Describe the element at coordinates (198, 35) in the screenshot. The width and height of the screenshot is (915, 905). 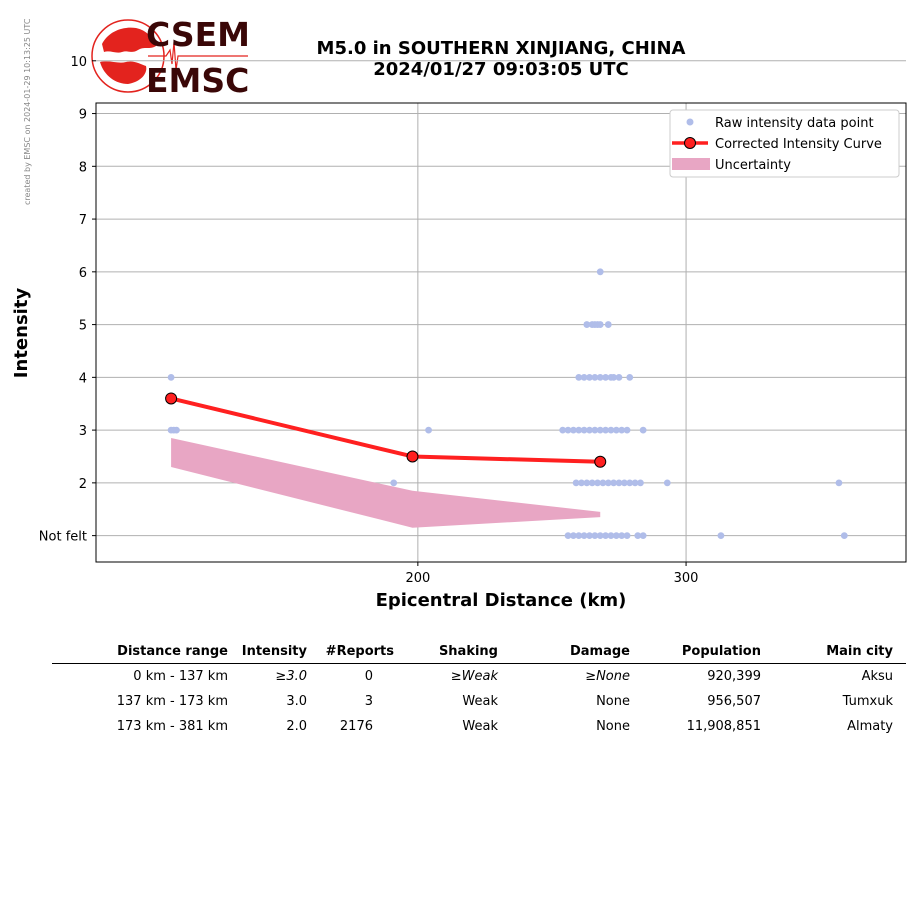
I see `svg-text: CSEM` at that location.